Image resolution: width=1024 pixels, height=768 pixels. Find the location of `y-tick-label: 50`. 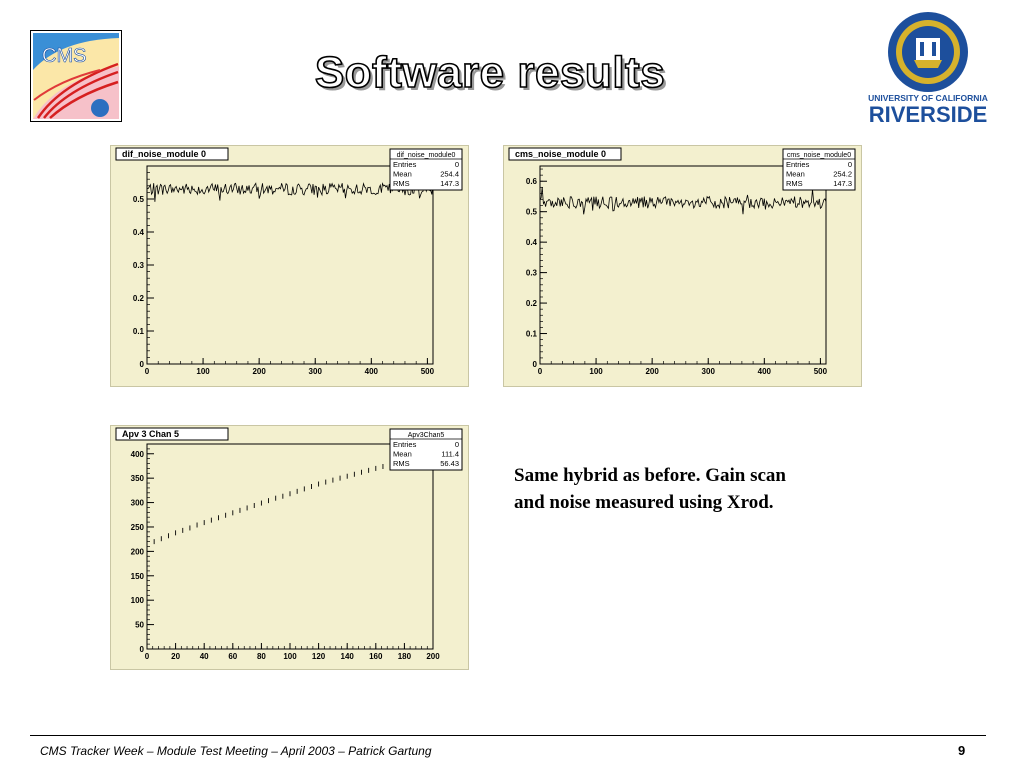

y-tick-label: 50 is located at coordinates (139, 625).